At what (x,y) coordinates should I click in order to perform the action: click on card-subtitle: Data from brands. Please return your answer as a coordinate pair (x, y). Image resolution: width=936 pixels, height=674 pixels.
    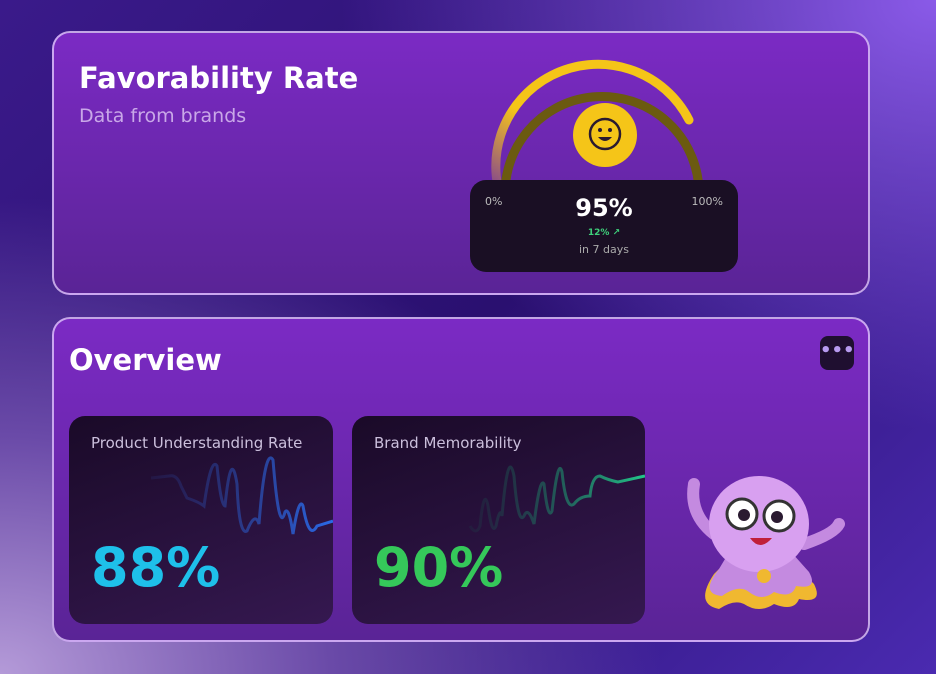
    Looking at the image, I should click on (163, 116).